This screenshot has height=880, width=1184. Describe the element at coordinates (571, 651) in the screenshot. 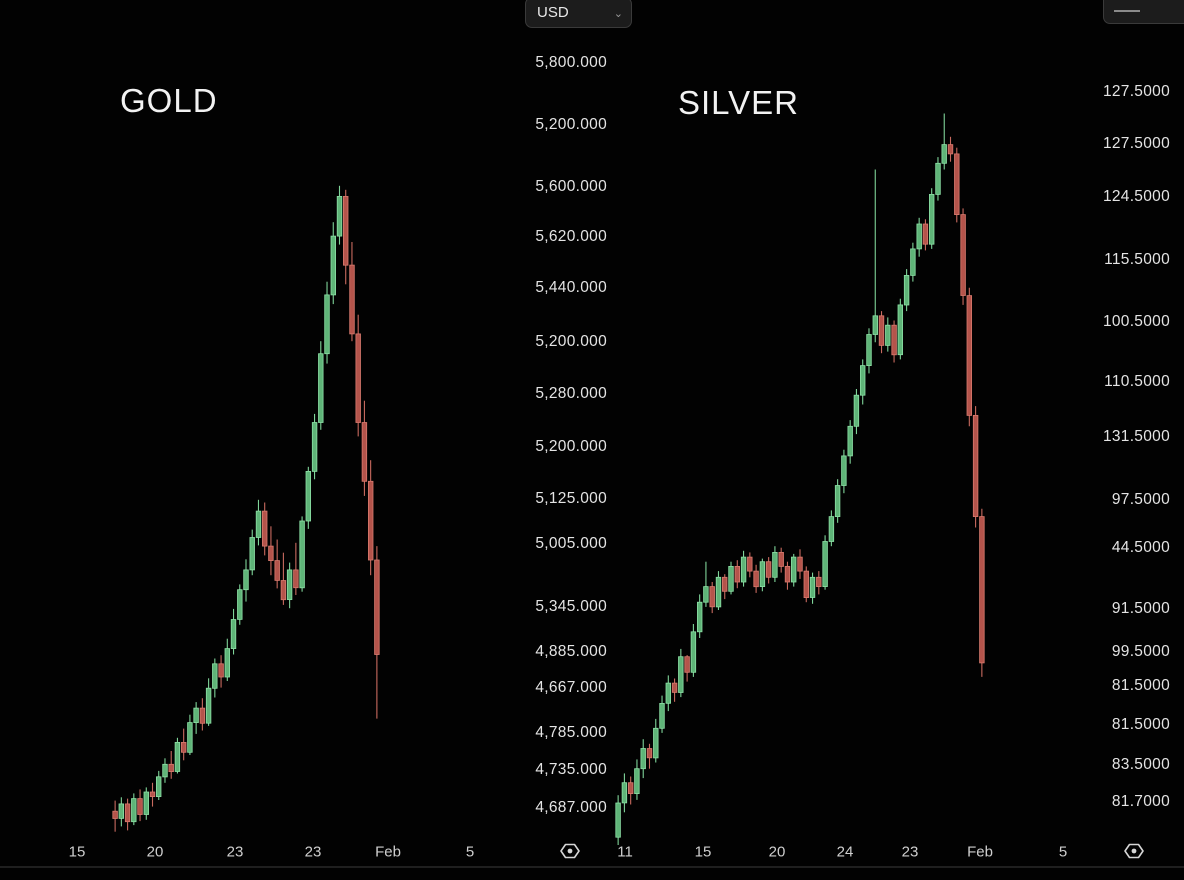

I see `gold-y-axis-label: 4,885.000` at that location.